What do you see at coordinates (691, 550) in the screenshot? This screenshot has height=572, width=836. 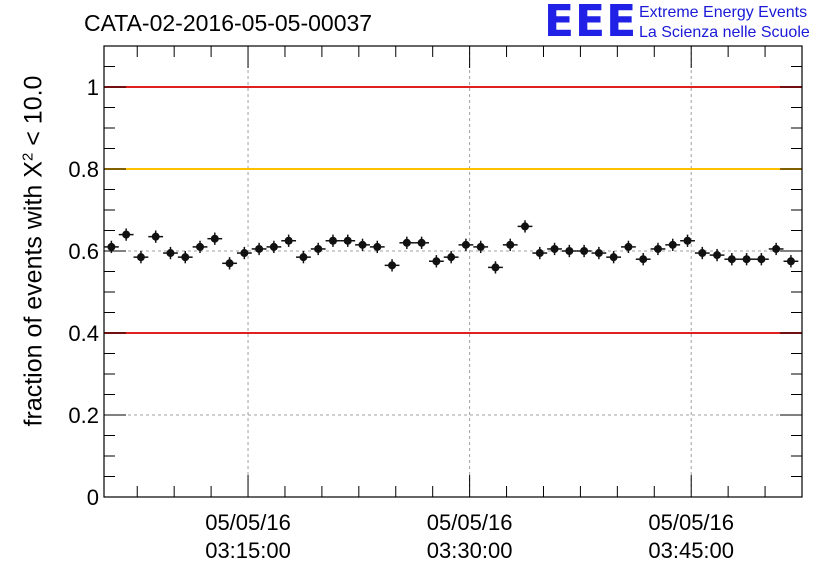 I see `x-tick-label-time: 03:45:00` at bounding box center [691, 550].